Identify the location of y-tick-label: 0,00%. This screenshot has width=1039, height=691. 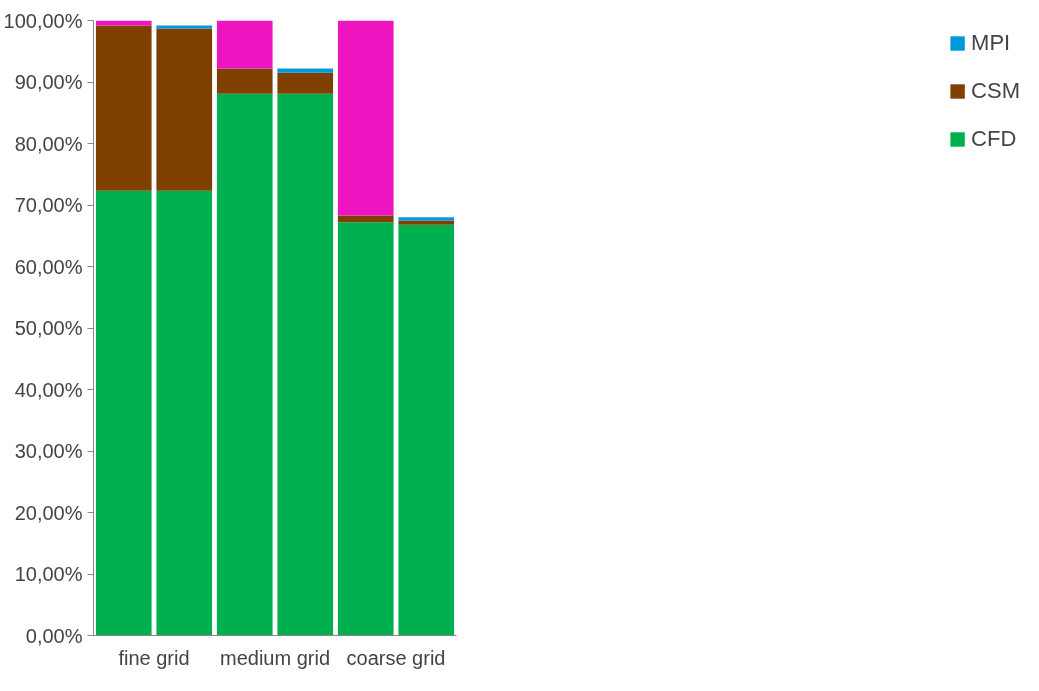
(54, 635).